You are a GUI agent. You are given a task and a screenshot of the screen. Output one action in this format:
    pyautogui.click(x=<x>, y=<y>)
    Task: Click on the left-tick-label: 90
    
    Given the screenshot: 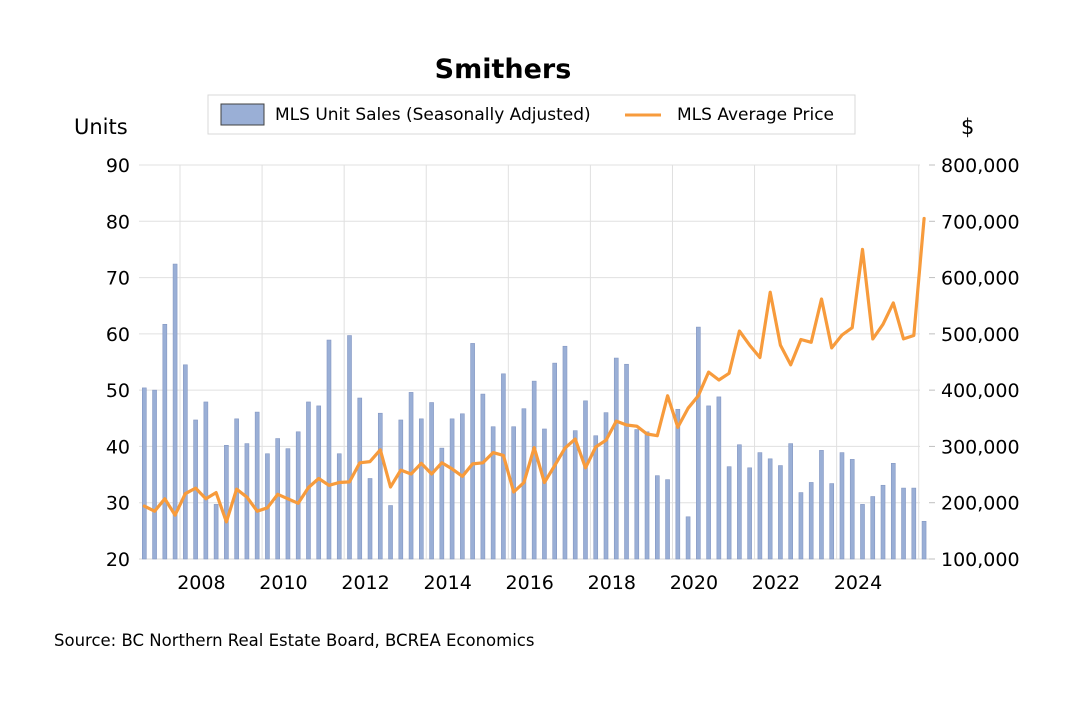 What is the action you would take?
    pyautogui.click(x=118, y=166)
    